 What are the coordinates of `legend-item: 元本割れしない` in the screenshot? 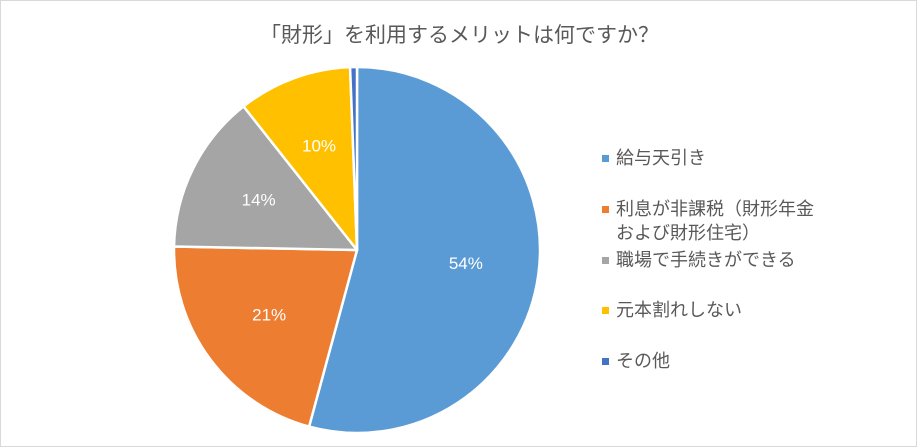 It's located at (716, 311).